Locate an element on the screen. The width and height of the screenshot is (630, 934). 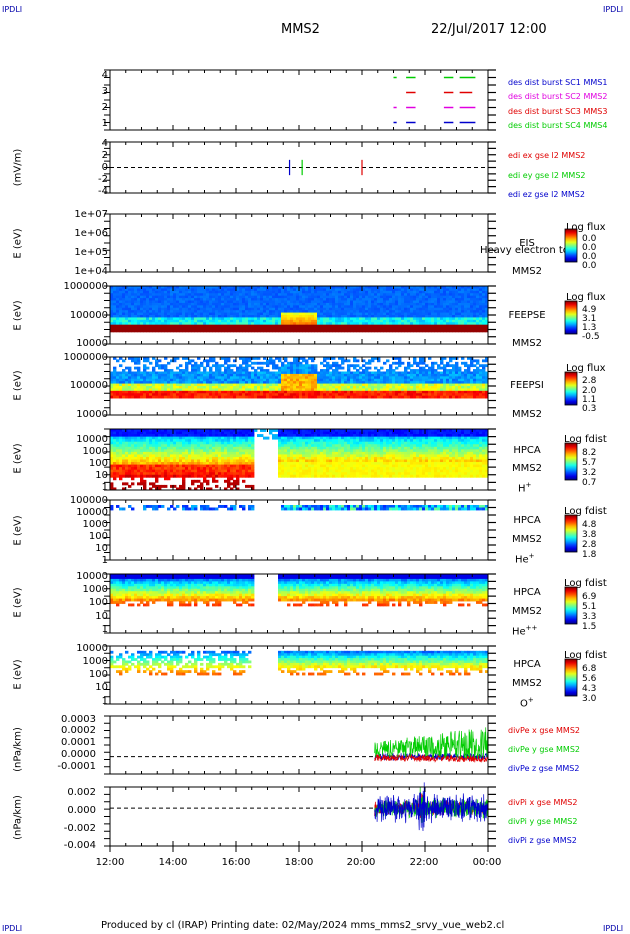
colorbar-value: 5.1 is located at coordinates (589, 607).